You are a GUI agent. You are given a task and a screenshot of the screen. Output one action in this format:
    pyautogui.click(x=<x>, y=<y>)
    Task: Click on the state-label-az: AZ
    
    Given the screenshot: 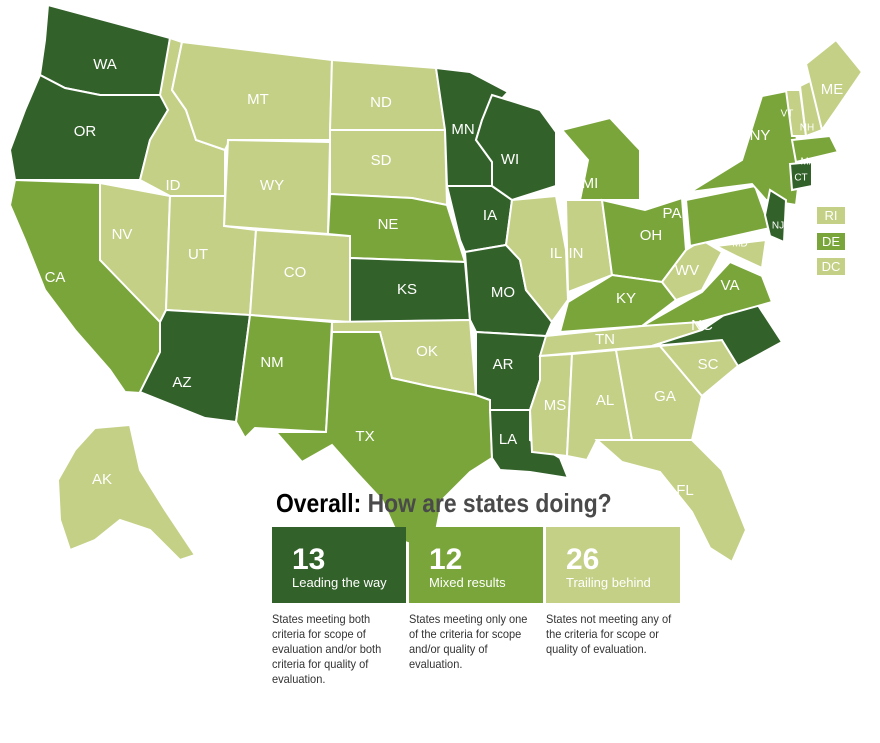 What is the action you would take?
    pyautogui.click(x=181, y=382)
    